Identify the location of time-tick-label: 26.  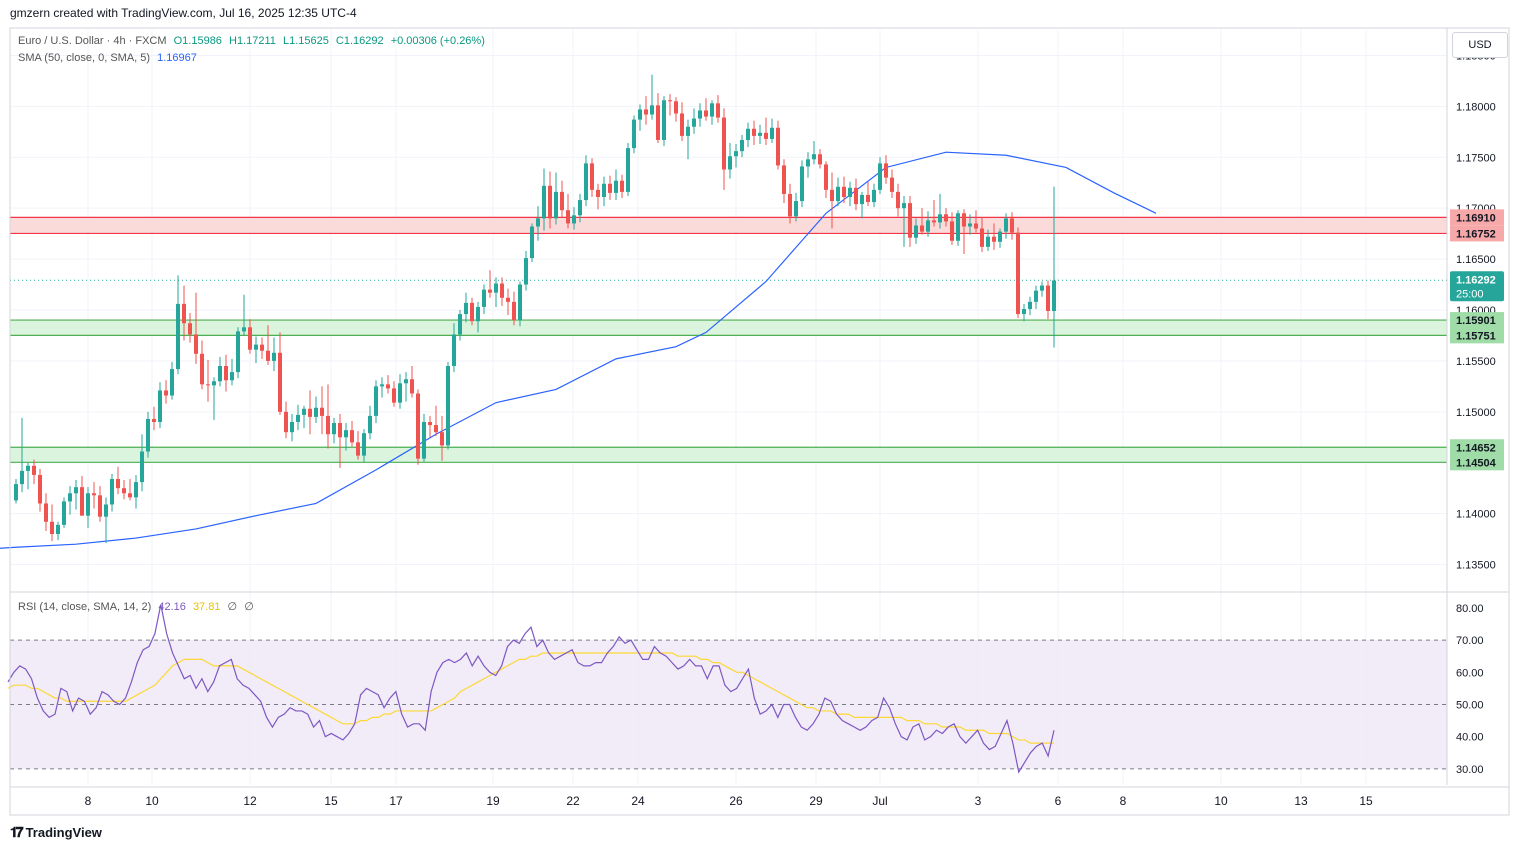
(736, 801).